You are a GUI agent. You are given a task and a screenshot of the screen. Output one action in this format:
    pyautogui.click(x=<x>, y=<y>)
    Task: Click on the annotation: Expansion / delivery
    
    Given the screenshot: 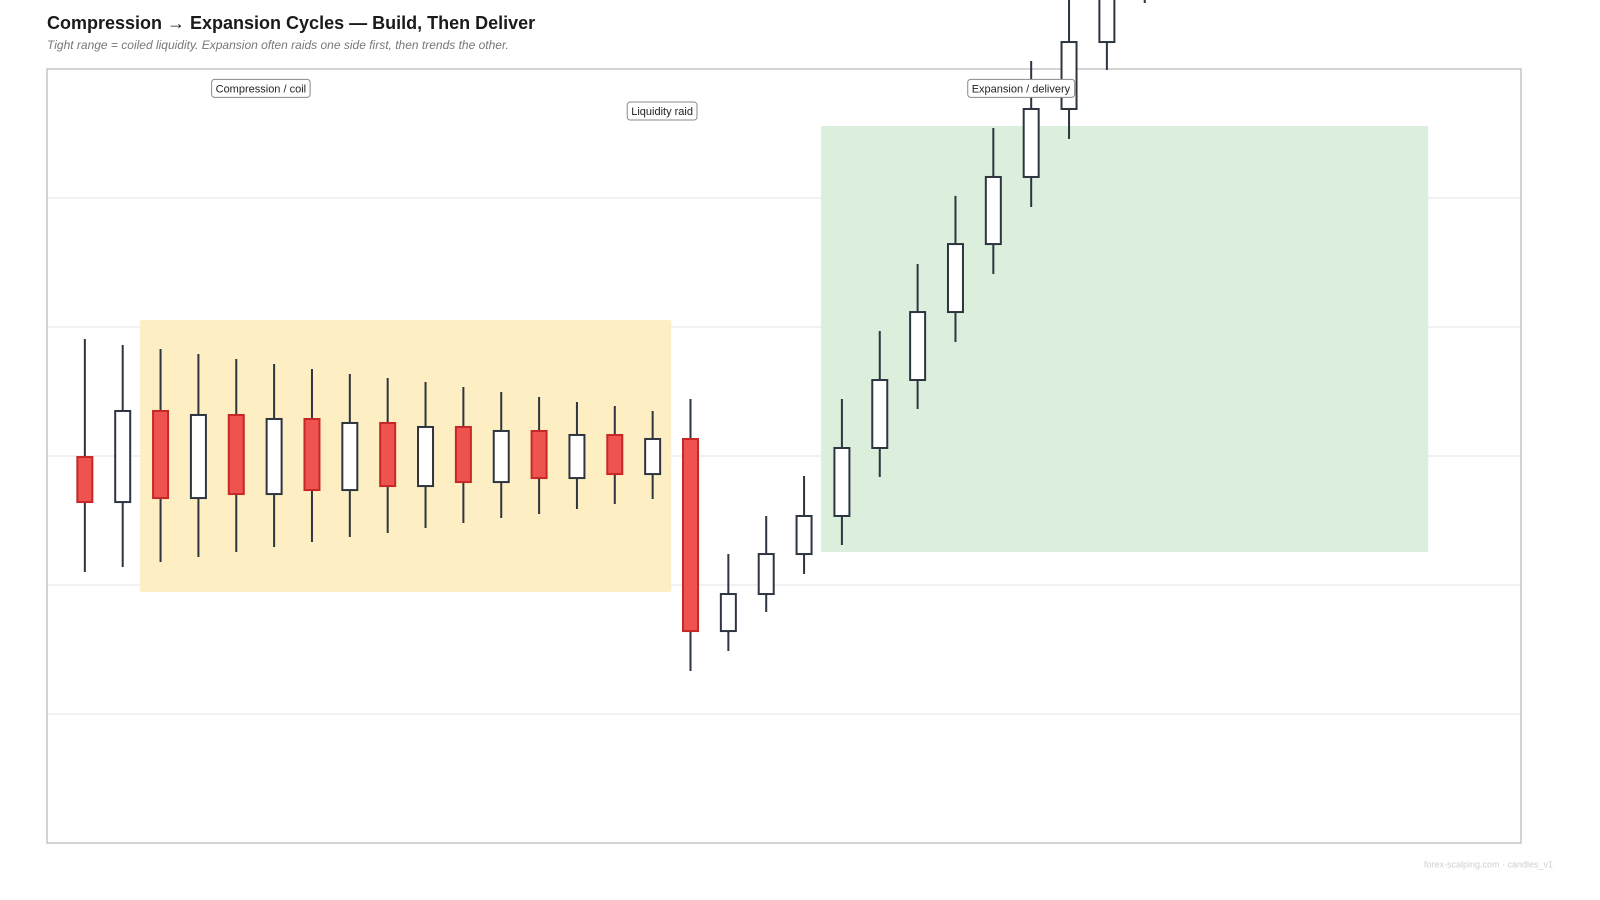 What is the action you would take?
    pyautogui.click(x=1021, y=89)
    